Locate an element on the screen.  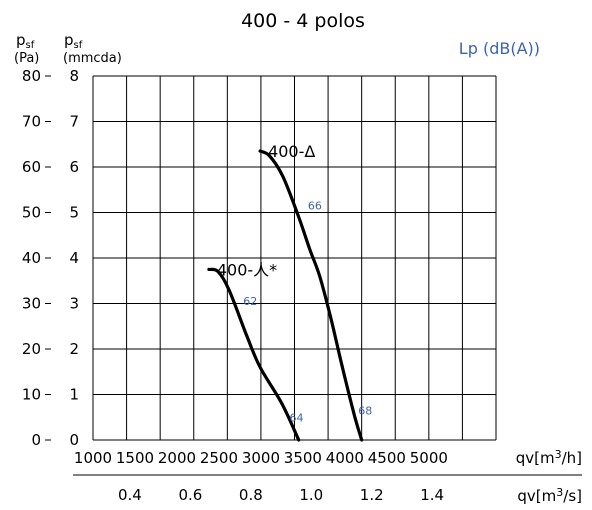
y-right-tick-label: 3 is located at coordinates (74, 304).